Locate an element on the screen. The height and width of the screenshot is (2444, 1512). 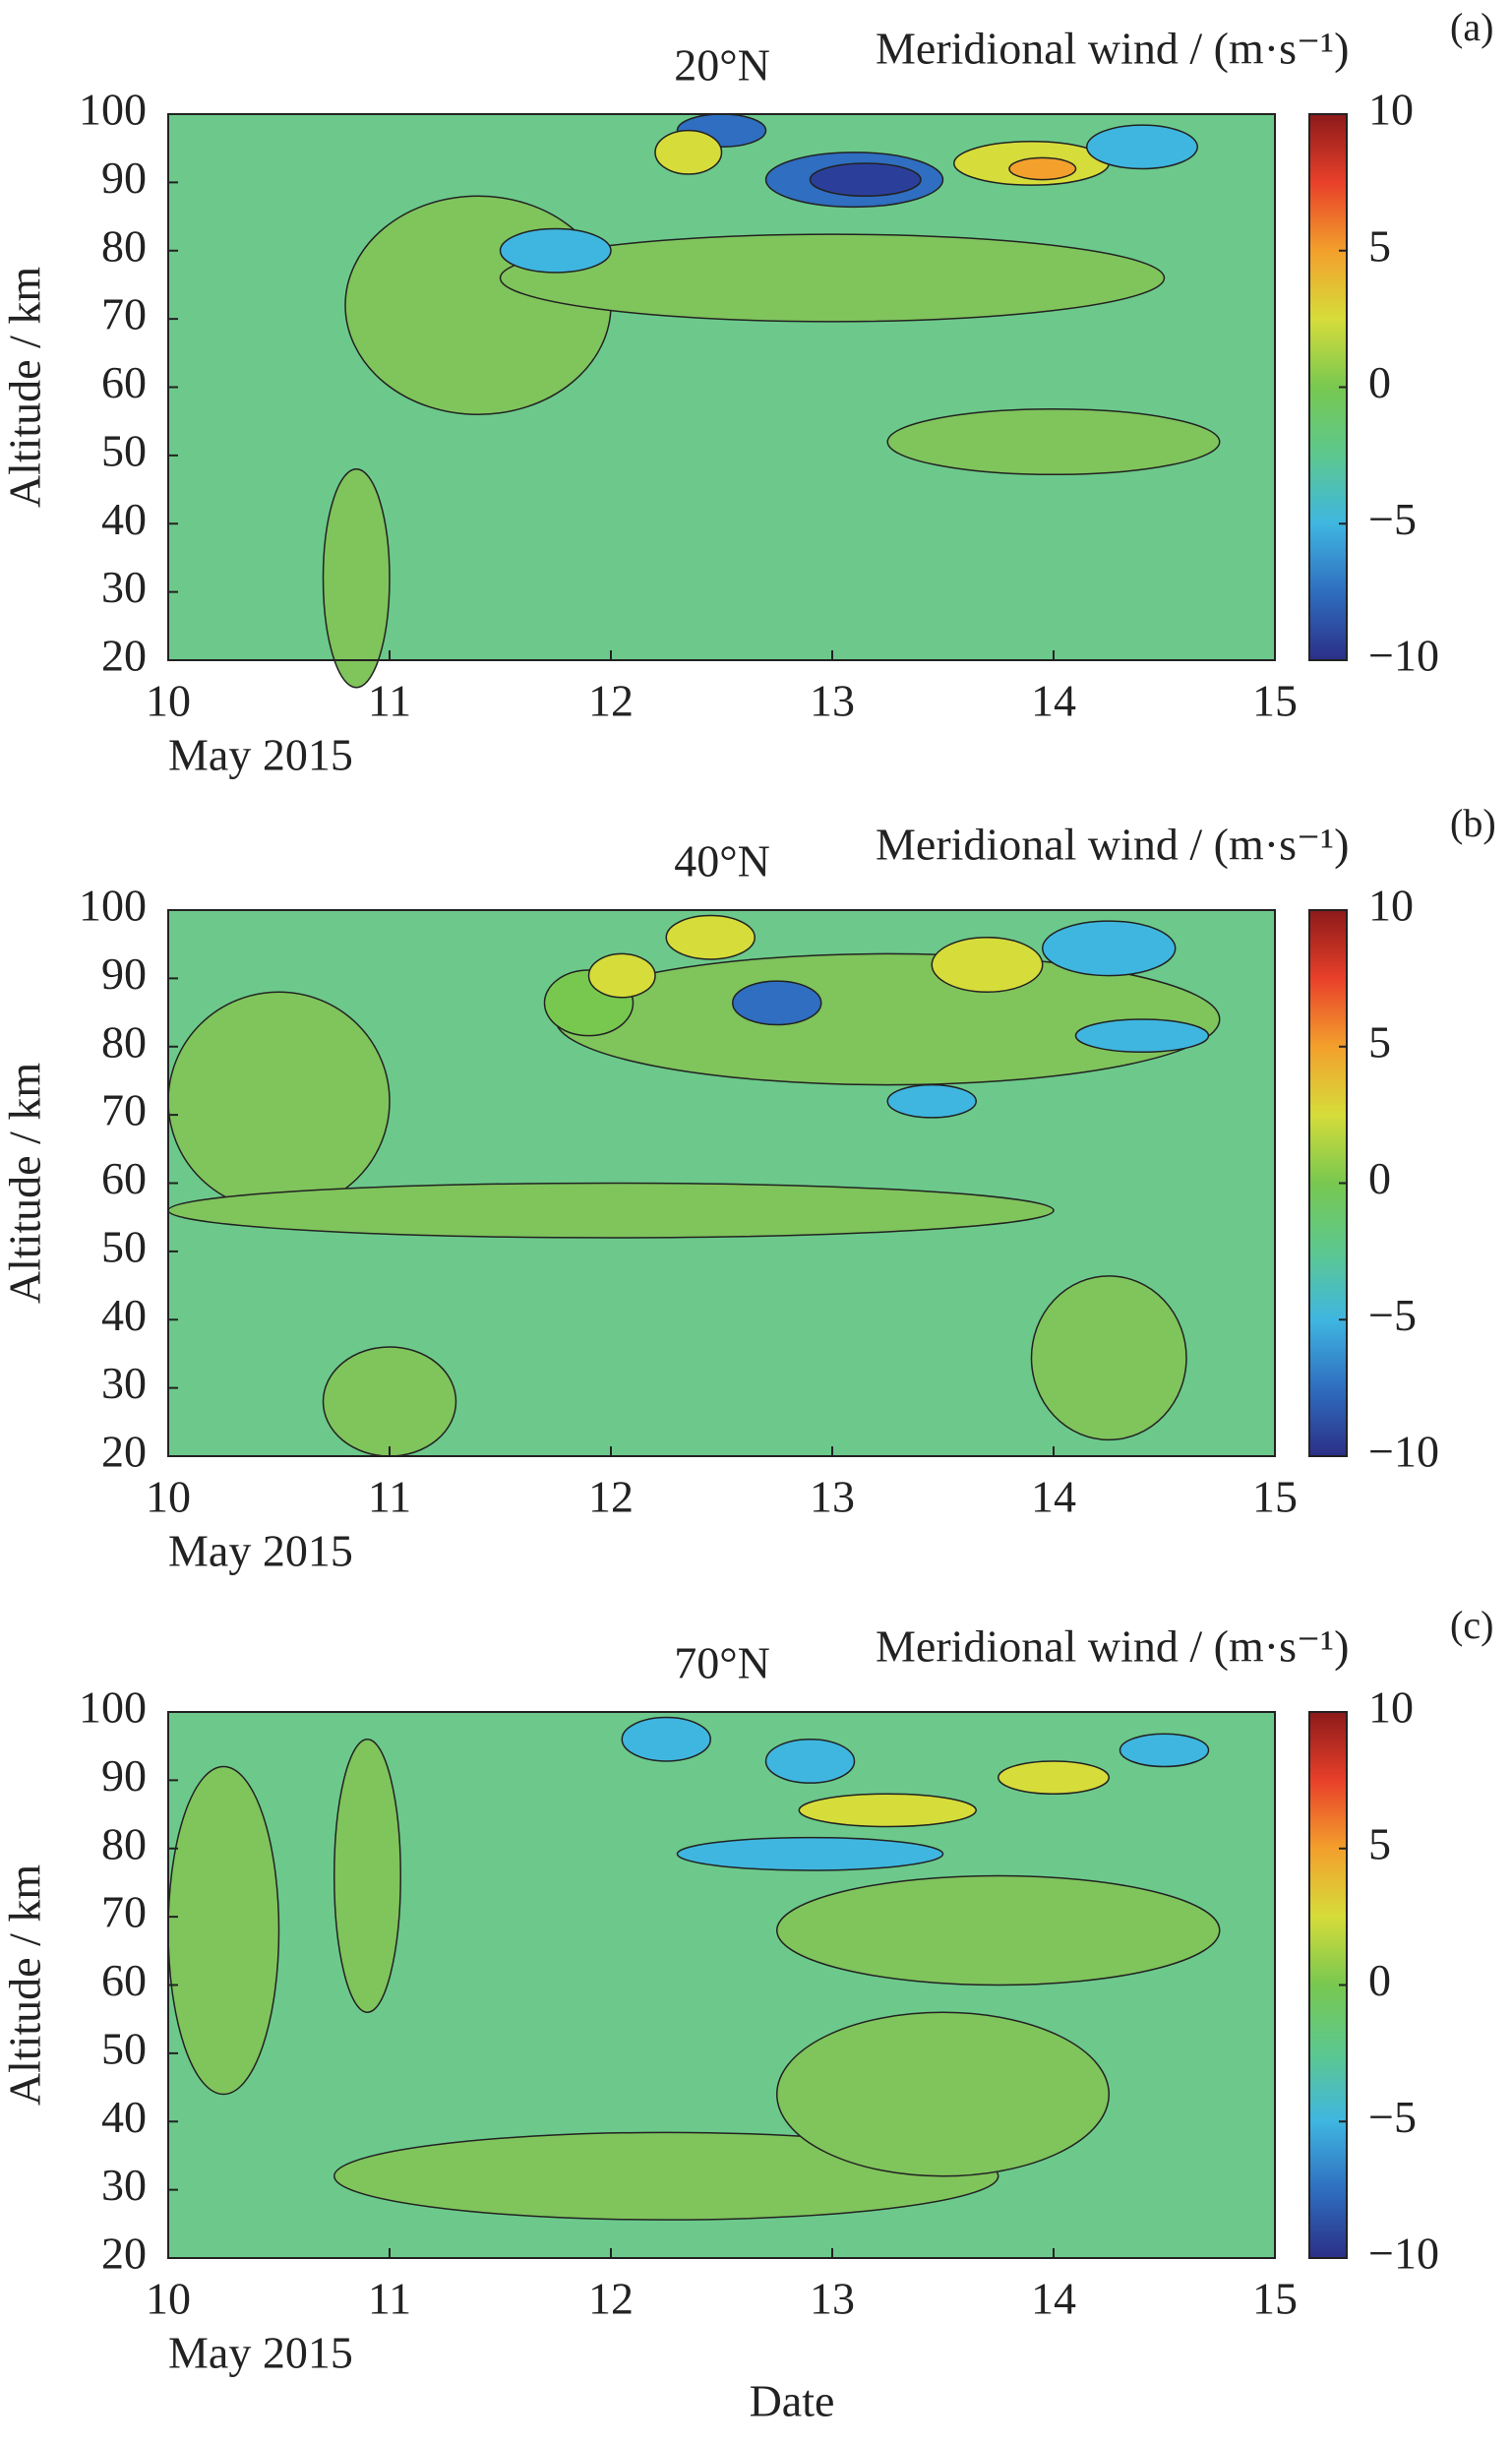
chart-title: 20°N is located at coordinates (722, 65).